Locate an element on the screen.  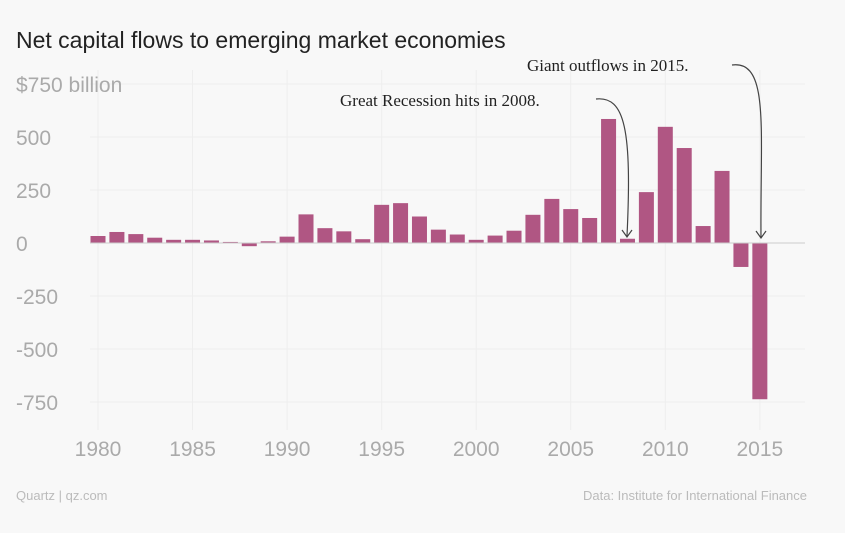
bar-2012 is located at coordinates (703, 234).